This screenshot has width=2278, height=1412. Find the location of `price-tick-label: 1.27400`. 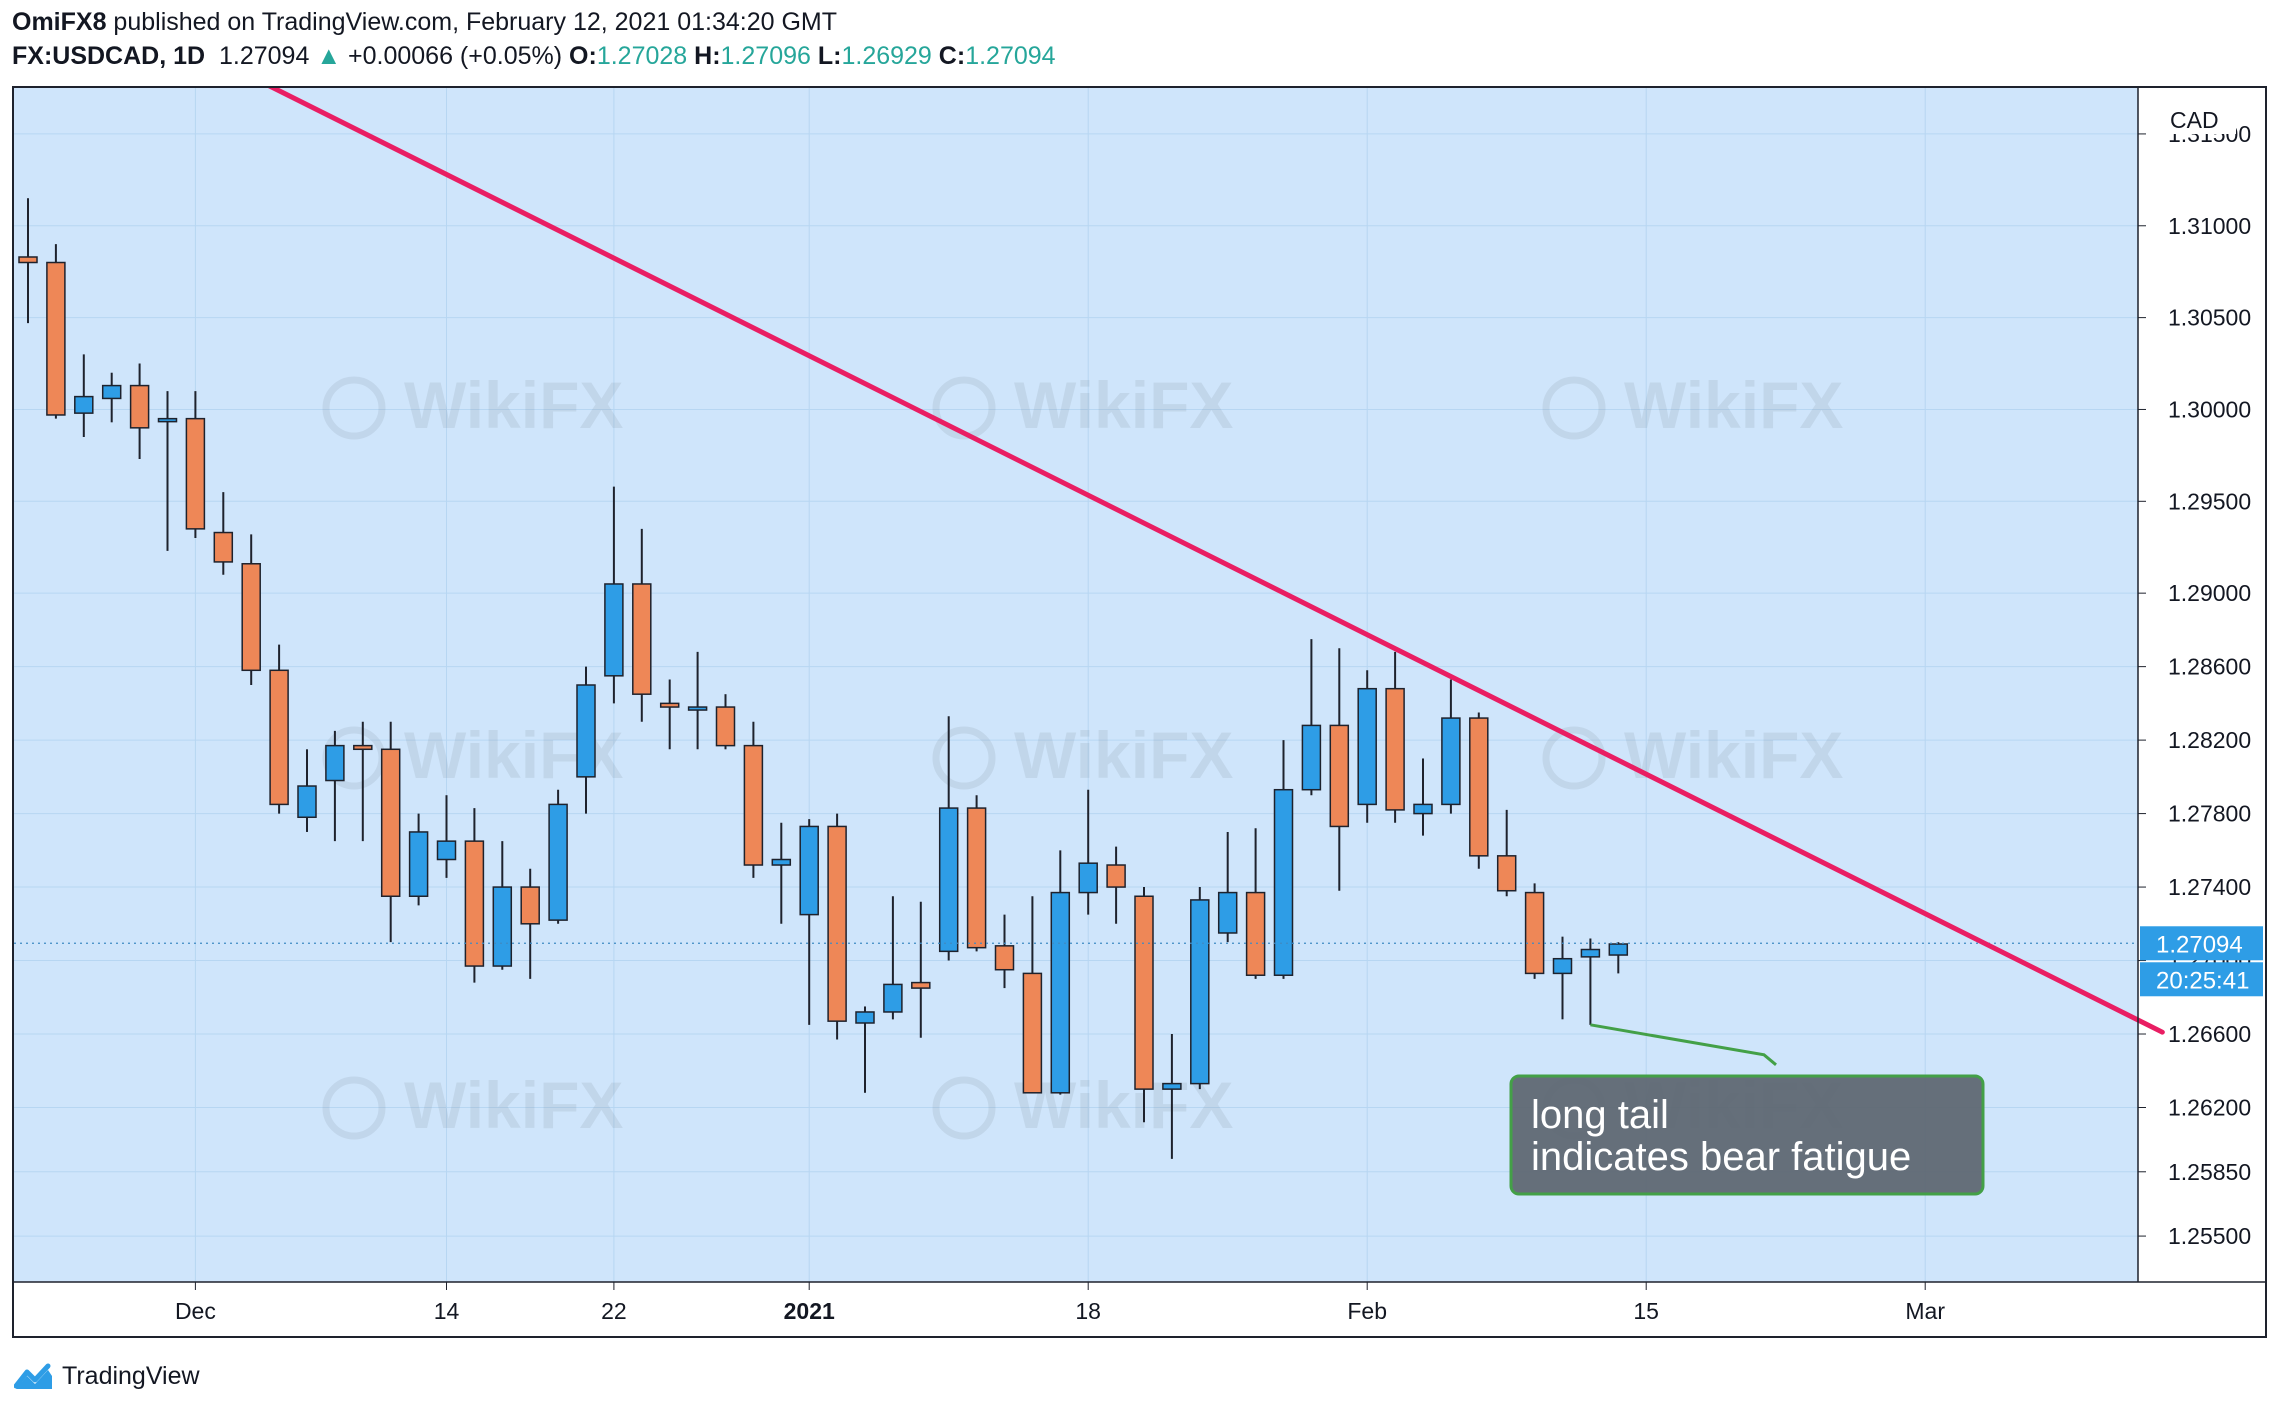

price-tick-label: 1.27400 is located at coordinates (2209, 887).